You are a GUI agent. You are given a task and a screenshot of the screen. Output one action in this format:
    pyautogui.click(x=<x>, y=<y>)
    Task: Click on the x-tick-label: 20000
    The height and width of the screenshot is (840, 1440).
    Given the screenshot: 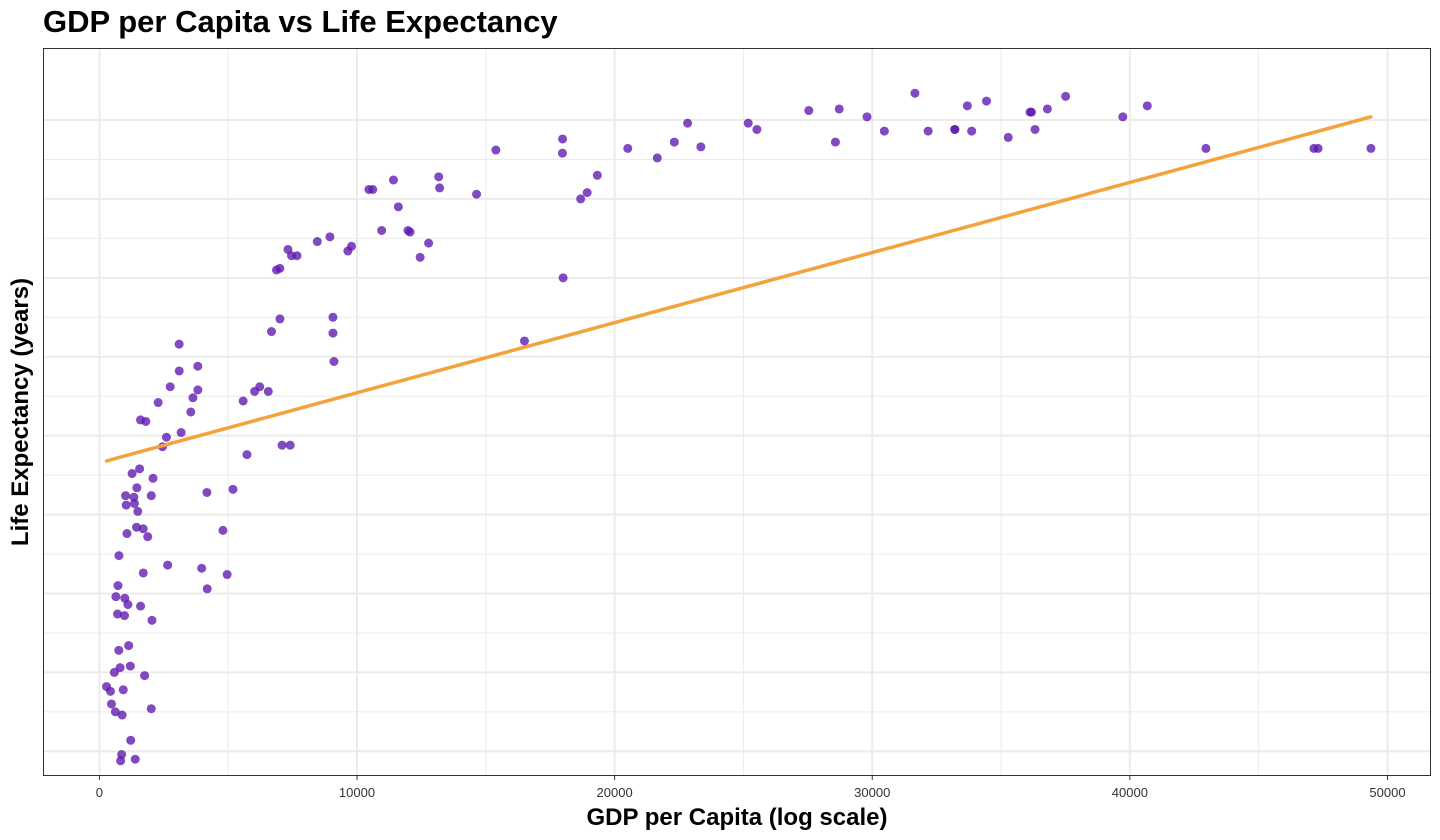 What is the action you would take?
    pyautogui.click(x=615, y=792)
    